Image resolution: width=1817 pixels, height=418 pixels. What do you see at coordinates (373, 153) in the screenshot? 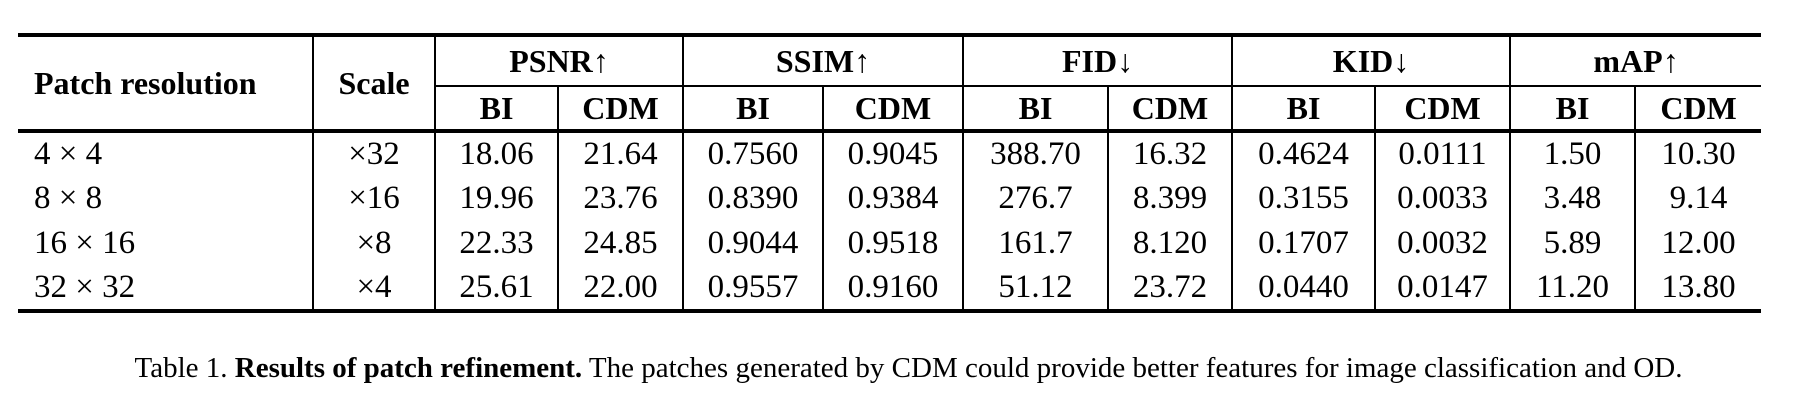
I see `scale-cell: ×32` at bounding box center [373, 153].